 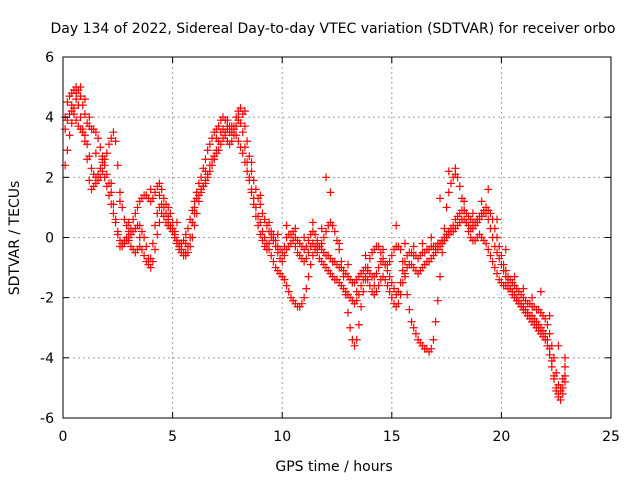 What do you see at coordinates (282, 437) in the screenshot?
I see `x-tick-label: 10` at bounding box center [282, 437].